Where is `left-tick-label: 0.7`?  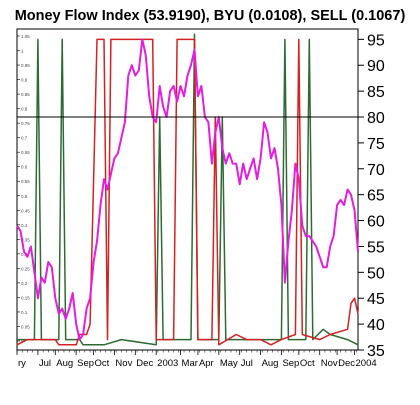 left-tick-label: 0.7 is located at coordinates (24, 138).